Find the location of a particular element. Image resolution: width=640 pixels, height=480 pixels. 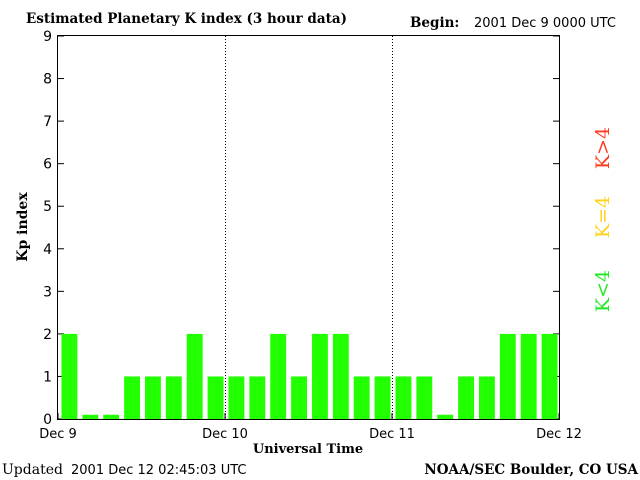

y-tick-label: 7 is located at coordinates (47, 122).